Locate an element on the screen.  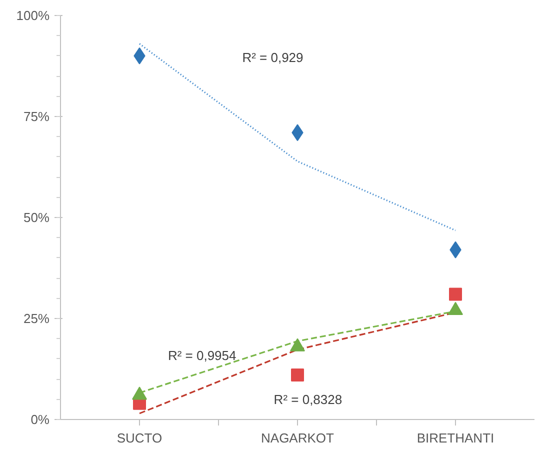
annotation: R² = 0,8328 is located at coordinates (308, 400).